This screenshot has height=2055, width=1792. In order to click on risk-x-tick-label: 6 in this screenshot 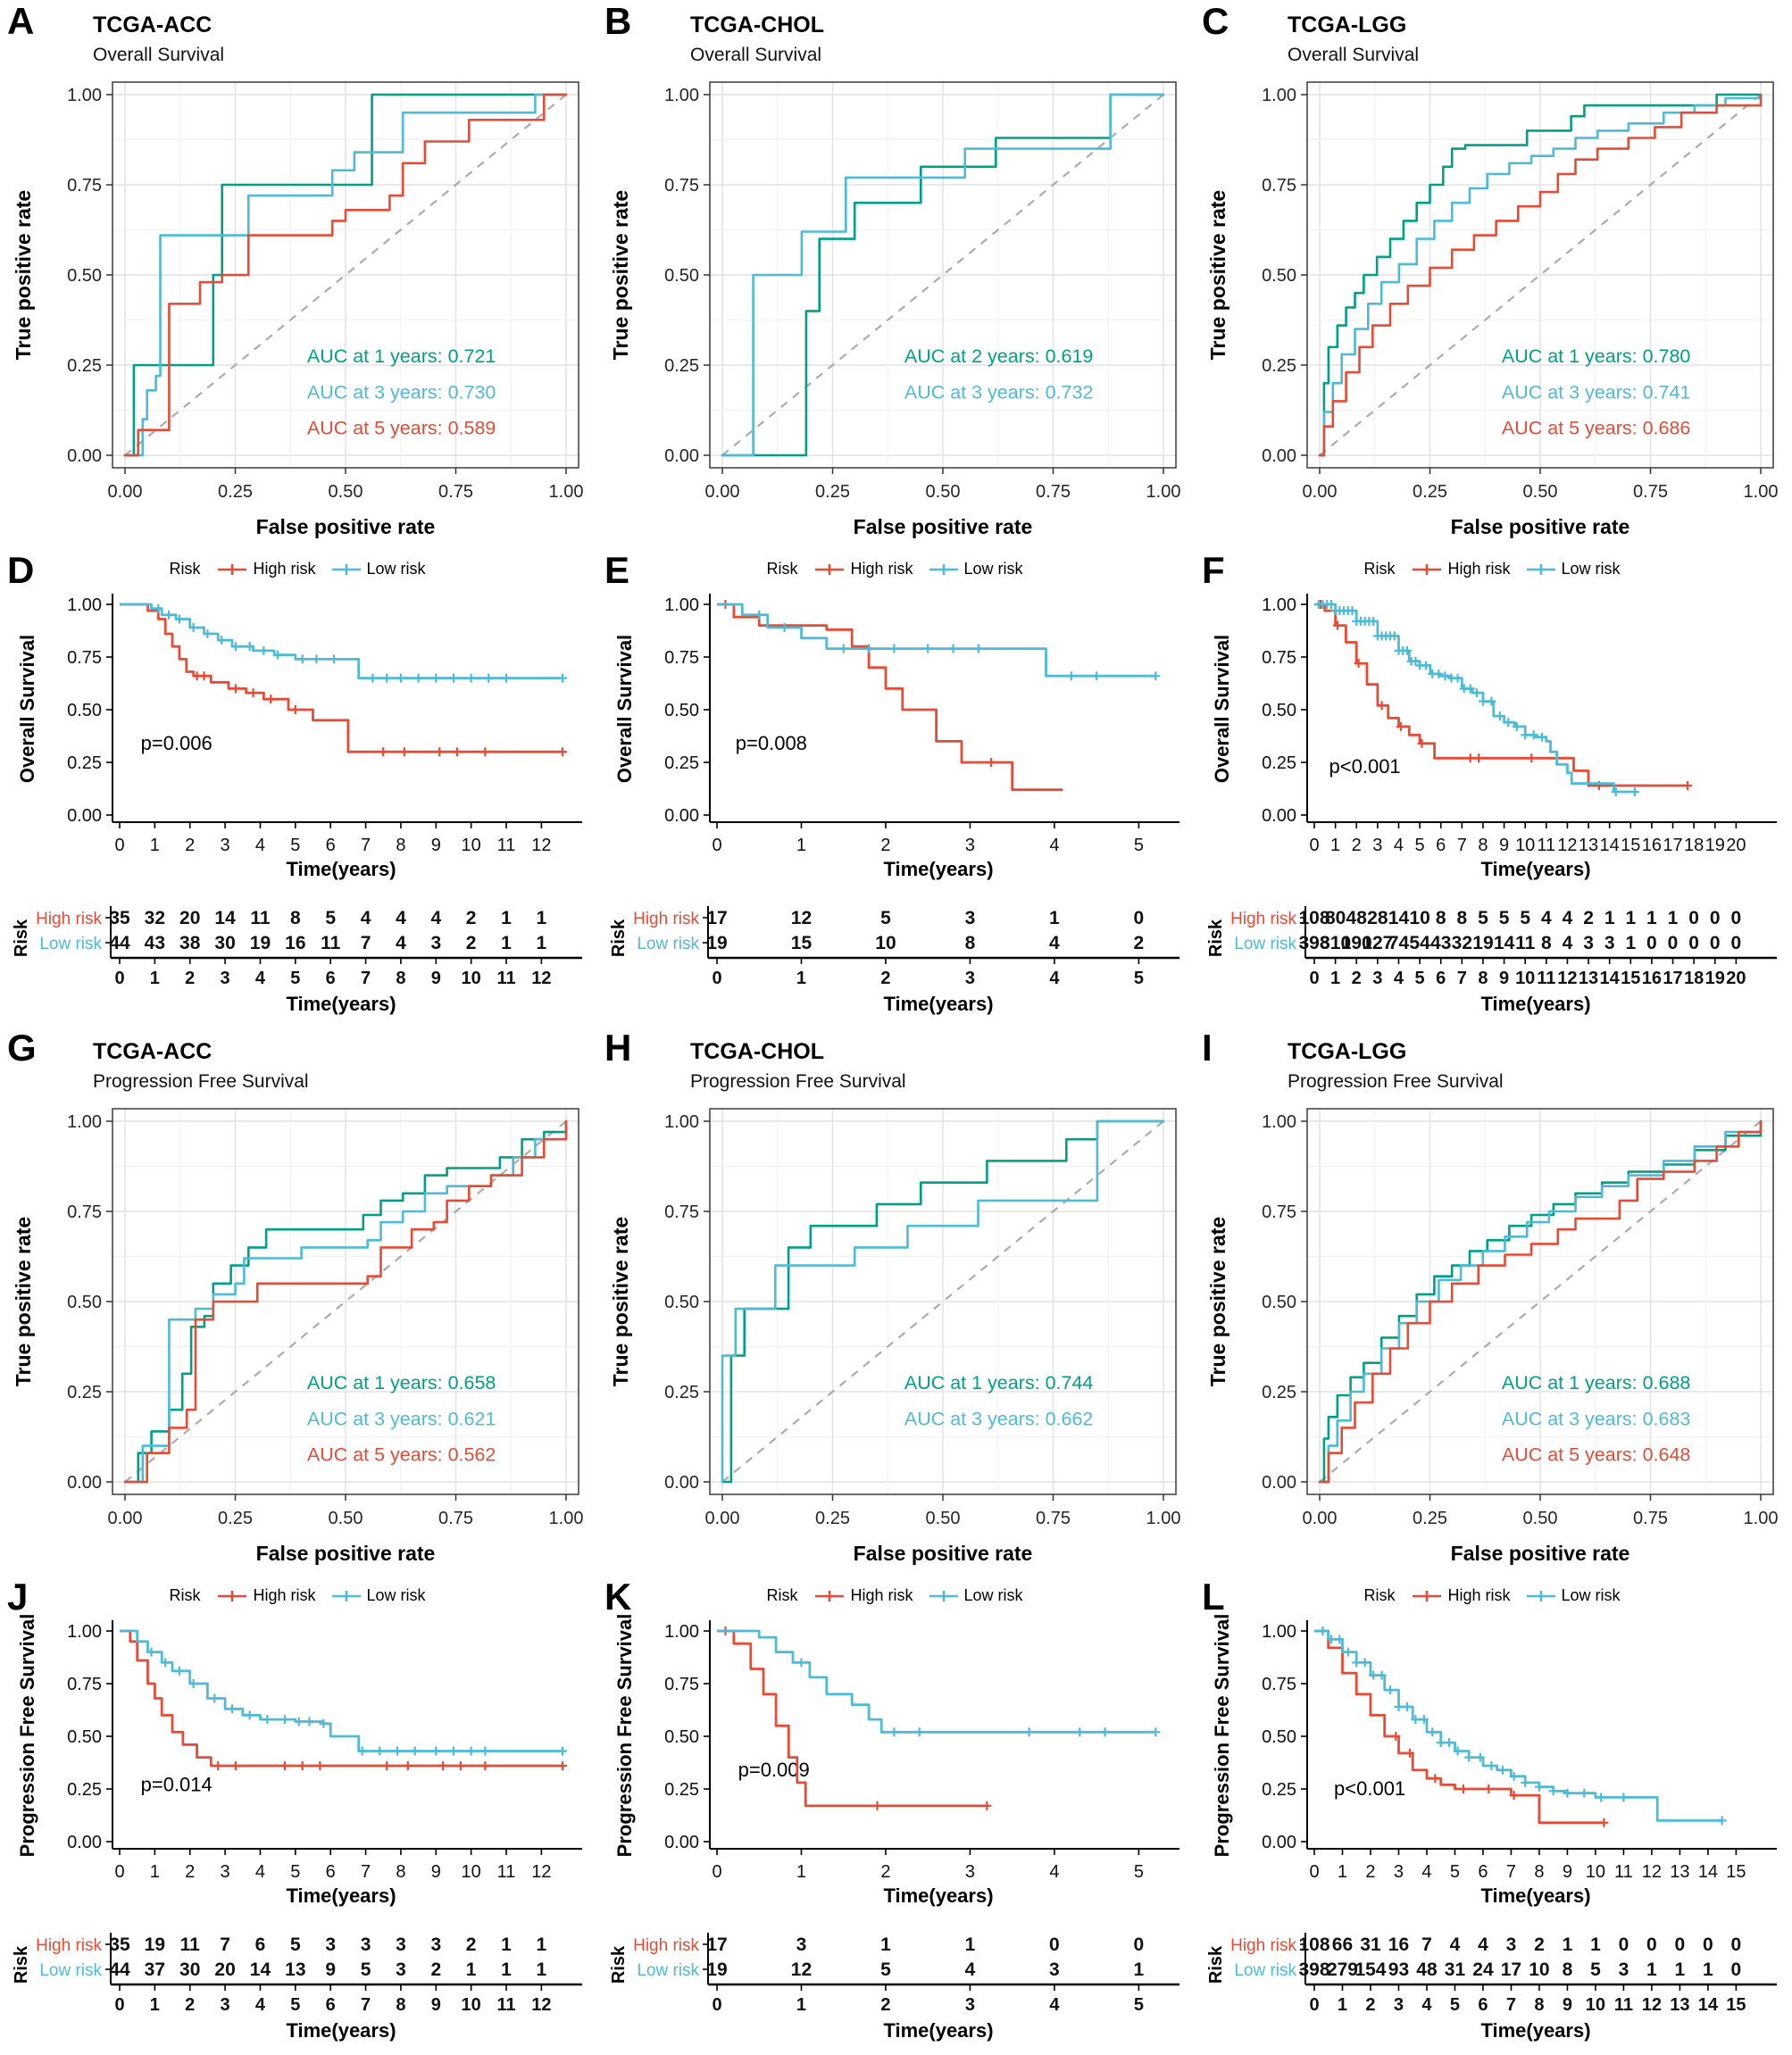, I will do `click(331, 2005)`.